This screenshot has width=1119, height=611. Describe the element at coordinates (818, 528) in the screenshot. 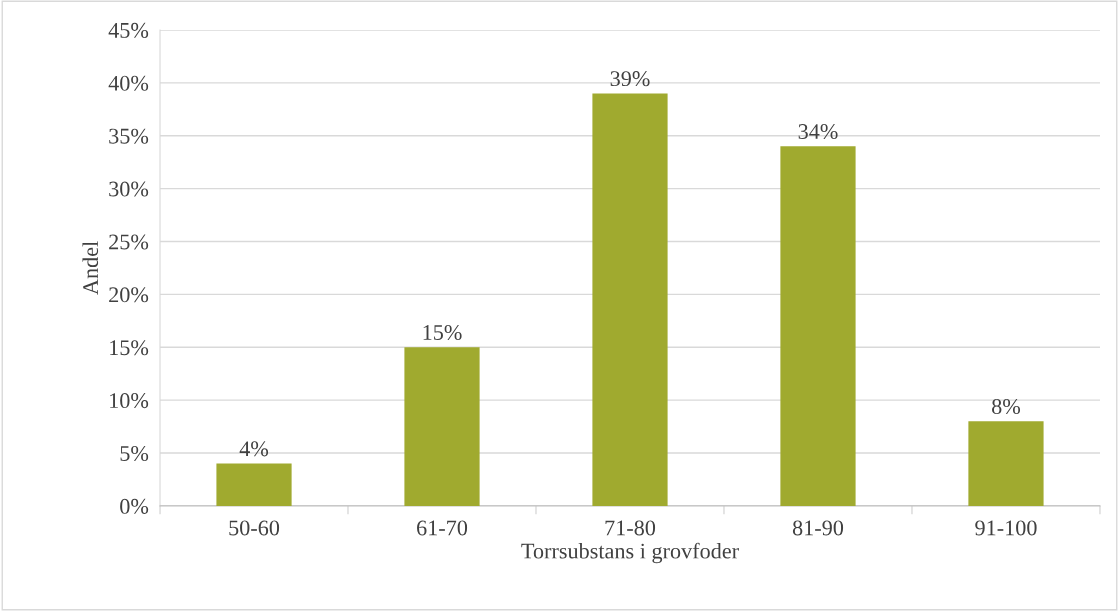

I see `x-tick-label: 81-90` at that location.